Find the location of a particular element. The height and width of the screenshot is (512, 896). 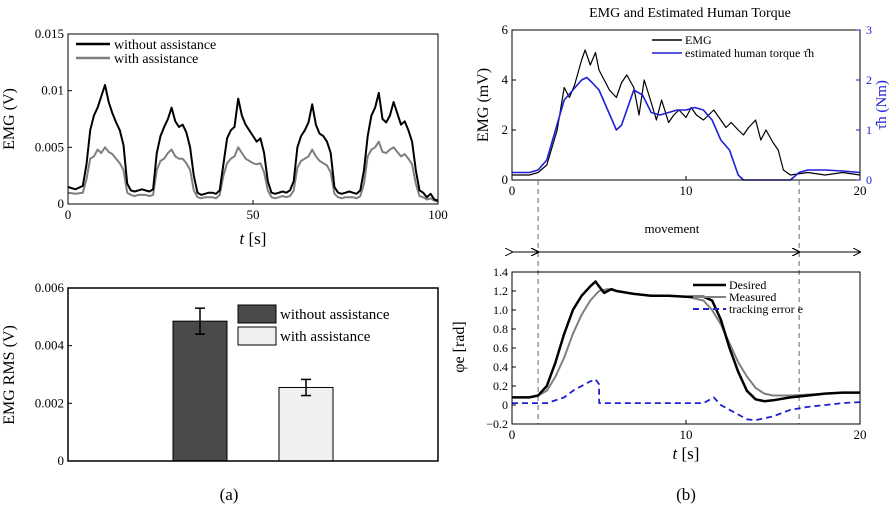

bar-with-assistance is located at coordinates (306, 424).